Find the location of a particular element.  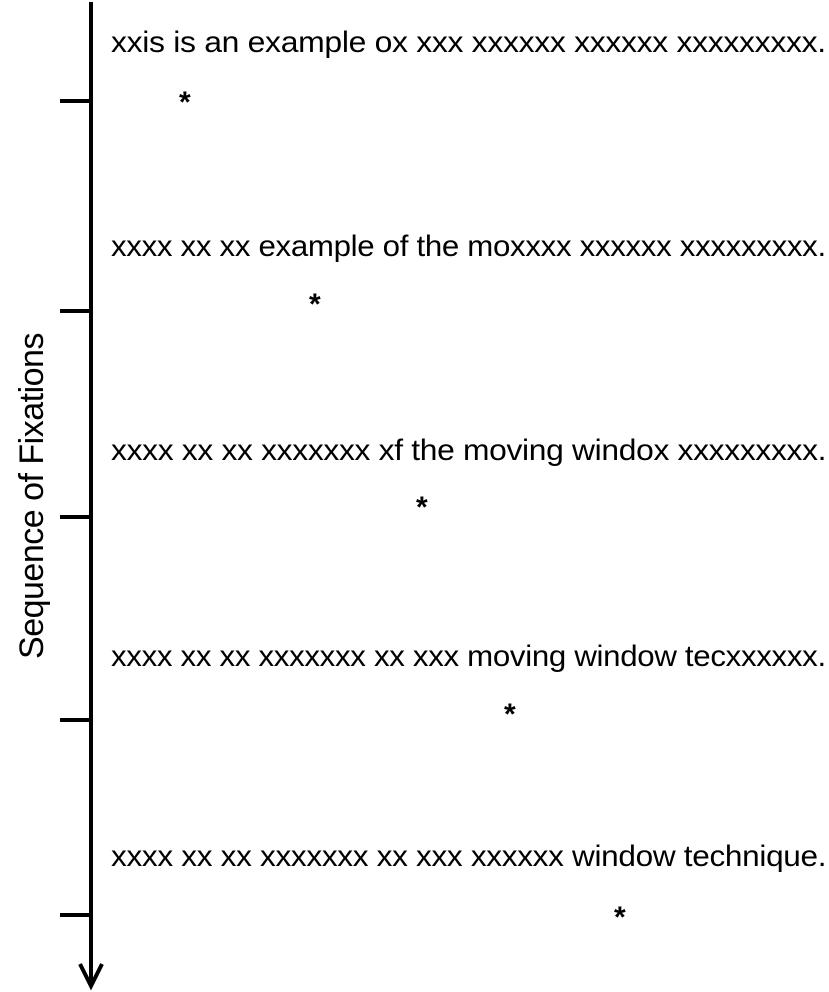

fixation-marker-3: * is located at coordinates (422, 507).